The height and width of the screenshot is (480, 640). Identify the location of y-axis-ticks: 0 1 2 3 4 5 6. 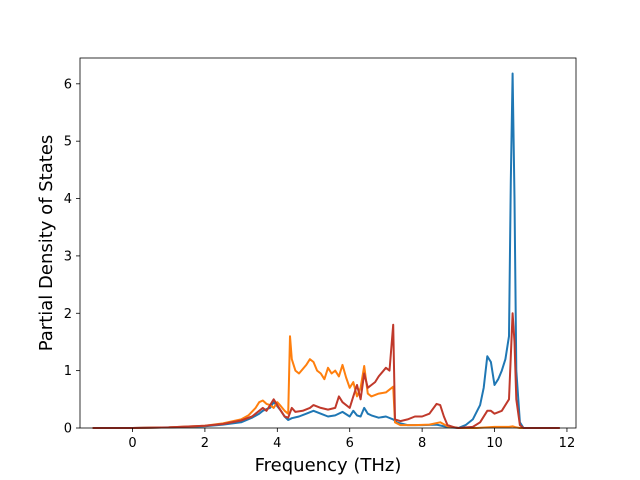
(72, 257).